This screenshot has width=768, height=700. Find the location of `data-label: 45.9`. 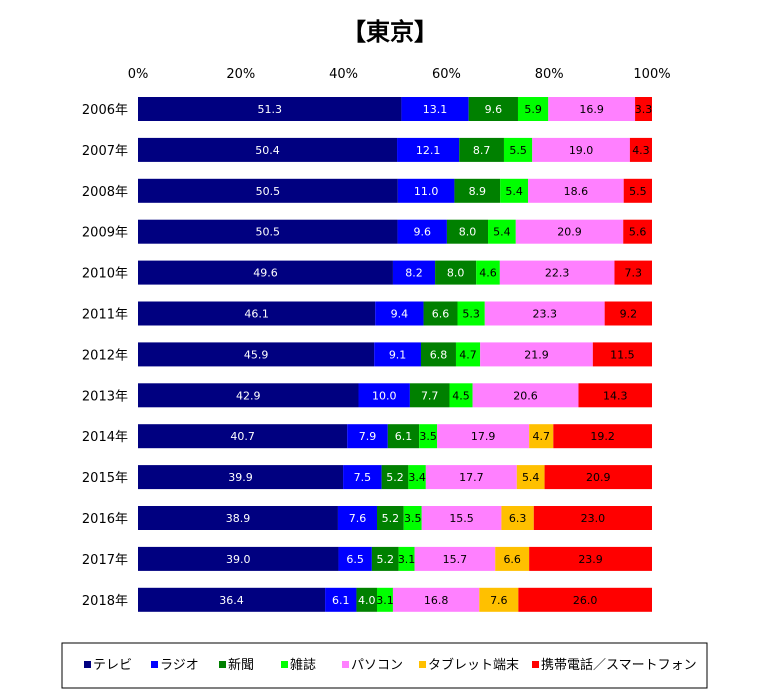

data-label: 45.9 is located at coordinates (256, 354).